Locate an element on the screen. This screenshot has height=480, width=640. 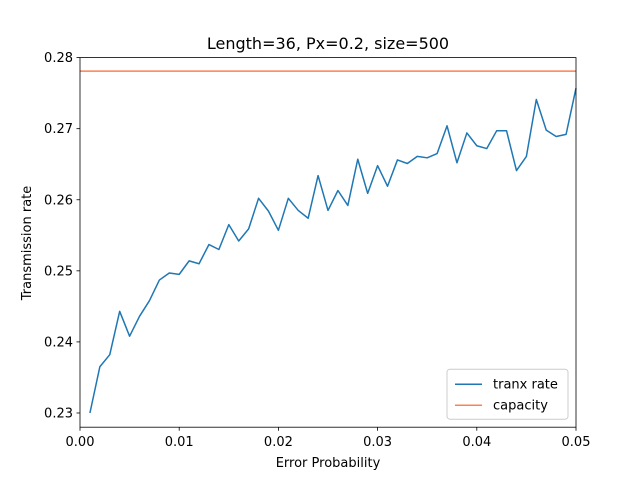
y-axis-label: Transmission rate is located at coordinates (27, 244).